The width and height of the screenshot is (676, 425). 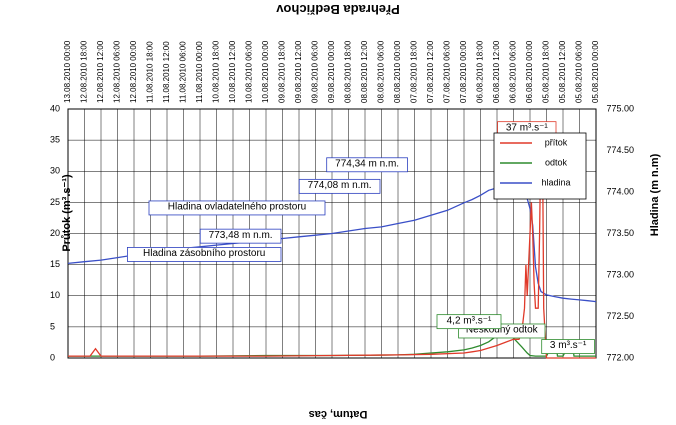 I want to click on left-tick-label: 20, so click(x=55, y=233).